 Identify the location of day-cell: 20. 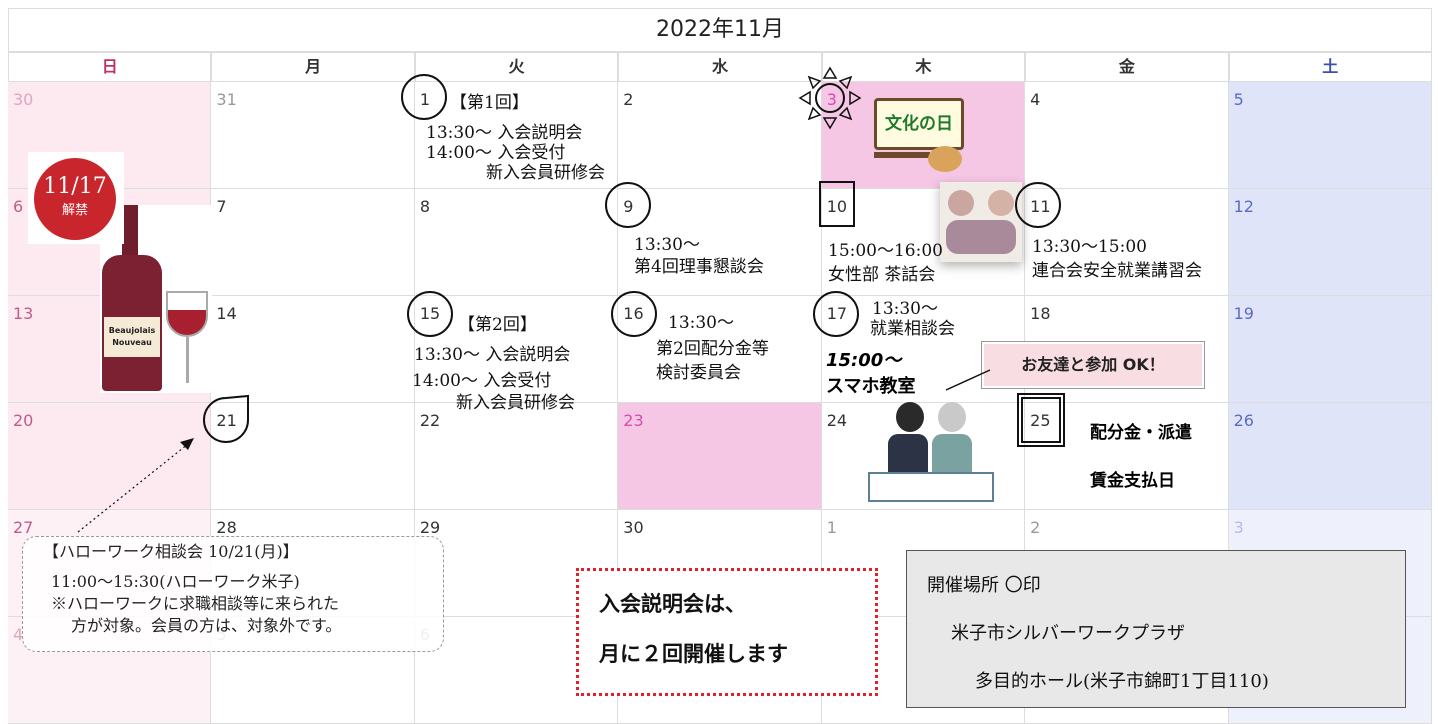
(110, 456).